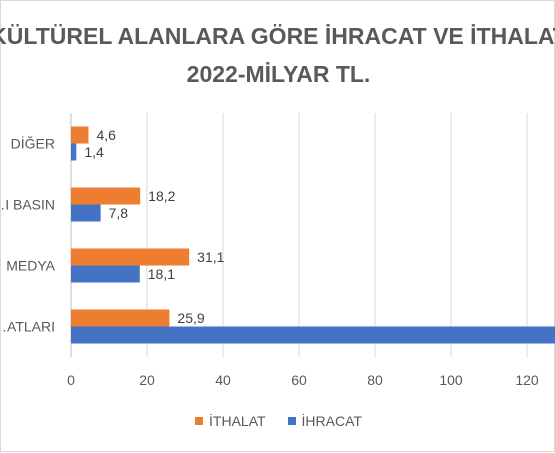 This screenshot has height=453, width=555. Describe the element at coordinates (299, 380) in the screenshot. I see `x-tick-label-60: 60` at that location.